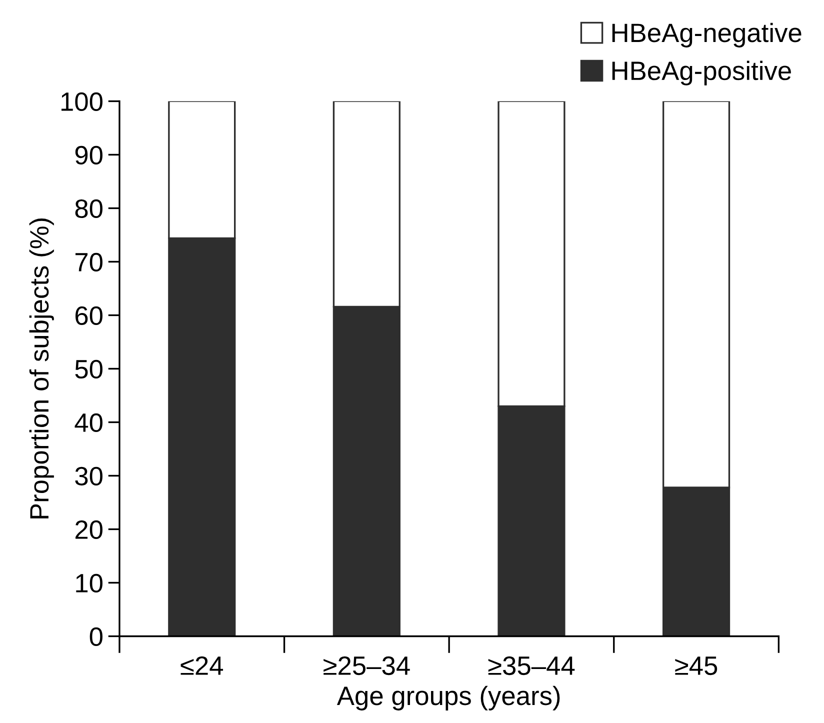 The height and width of the screenshot is (723, 824). I want to click on x-tick-label: ≥45, so click(696, 666).